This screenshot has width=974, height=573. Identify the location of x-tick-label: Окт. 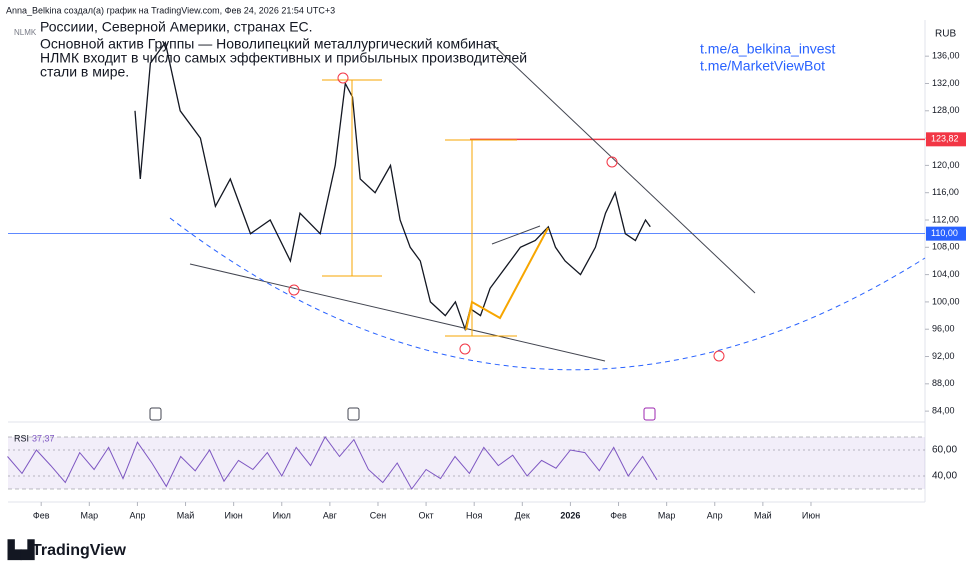
(426, 515).